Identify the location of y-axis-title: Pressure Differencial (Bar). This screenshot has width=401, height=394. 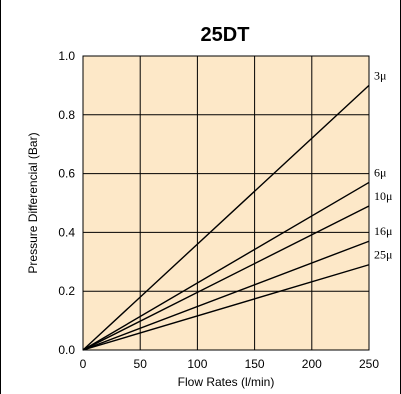
(33, 202).